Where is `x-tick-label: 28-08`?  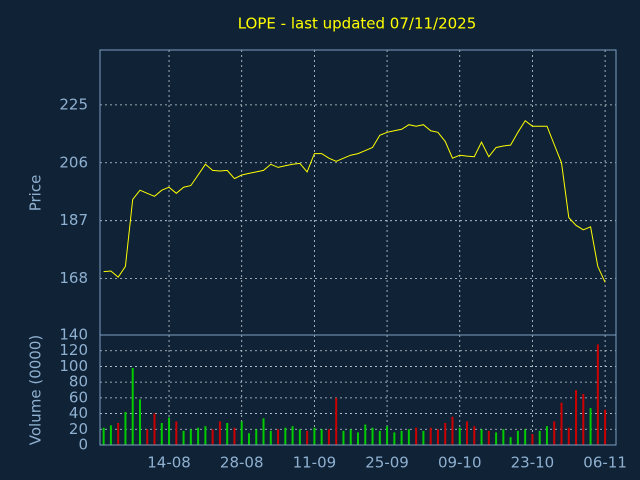
x-tick-label: 28-08 is located at coordinates (242, 463).